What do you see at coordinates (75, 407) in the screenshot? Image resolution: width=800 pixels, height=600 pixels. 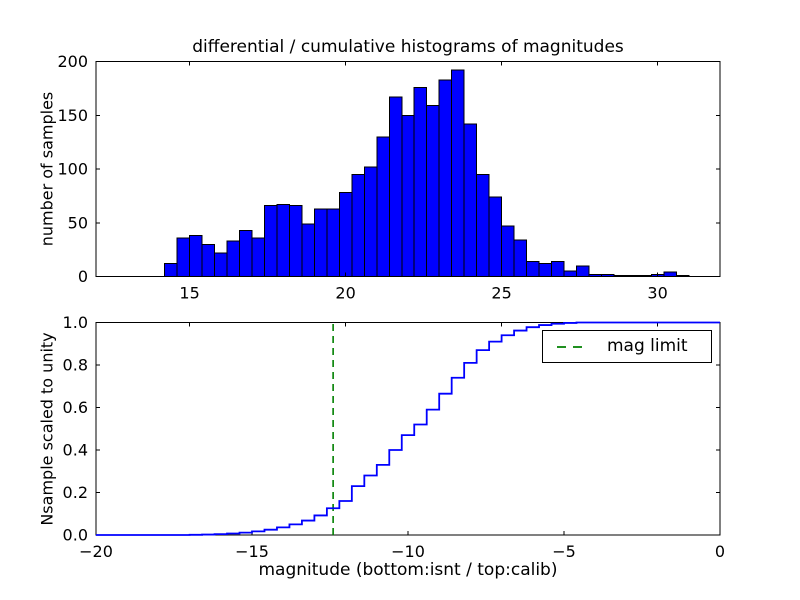 I see `y-tick-label: 0.6` at bounding box center [75, 407].